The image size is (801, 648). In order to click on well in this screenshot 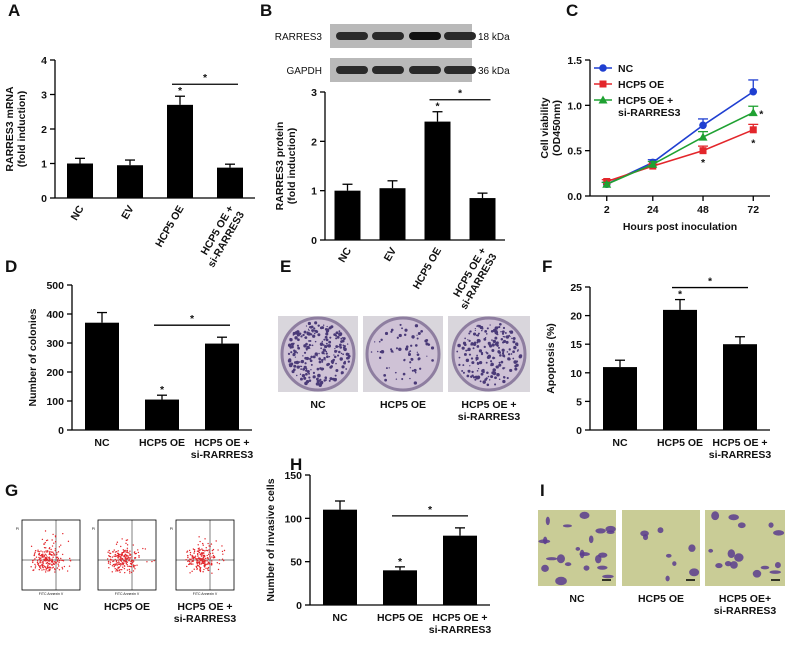, I will do `click(489, 354)`.